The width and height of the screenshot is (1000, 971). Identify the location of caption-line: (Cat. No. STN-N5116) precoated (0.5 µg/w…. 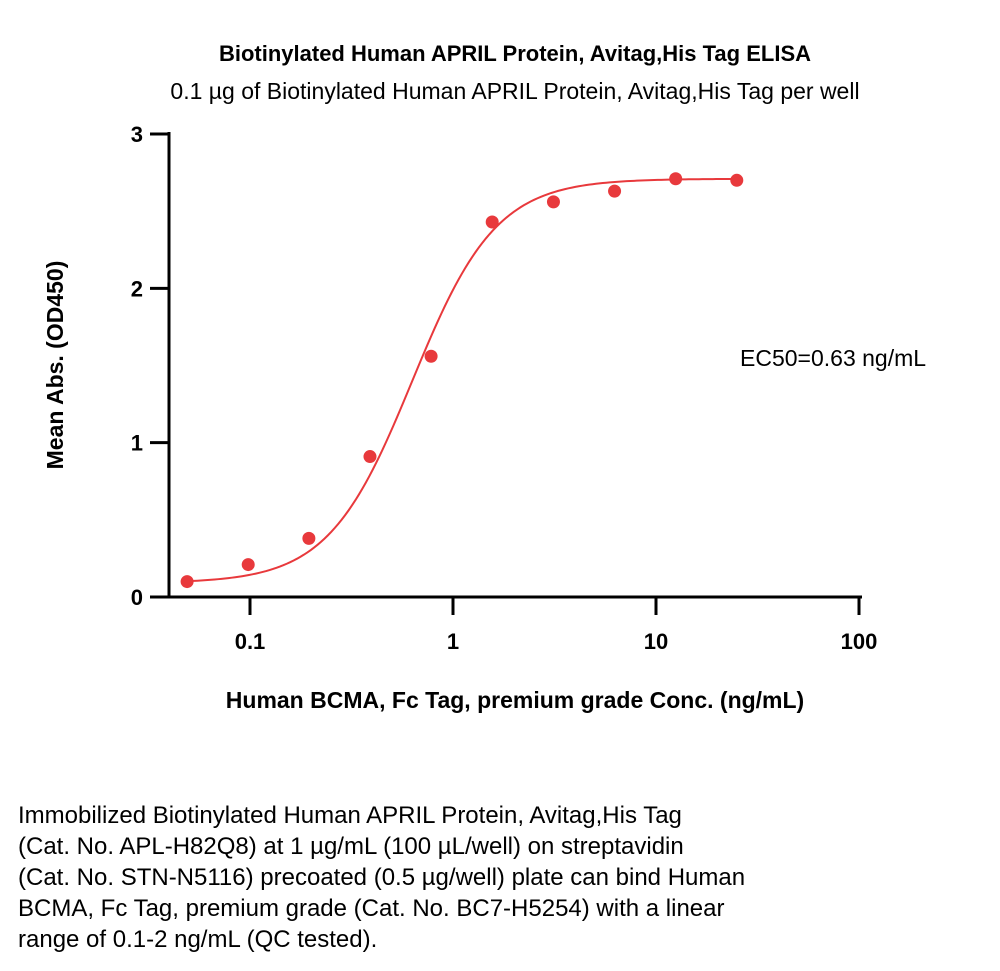
(382, 877).